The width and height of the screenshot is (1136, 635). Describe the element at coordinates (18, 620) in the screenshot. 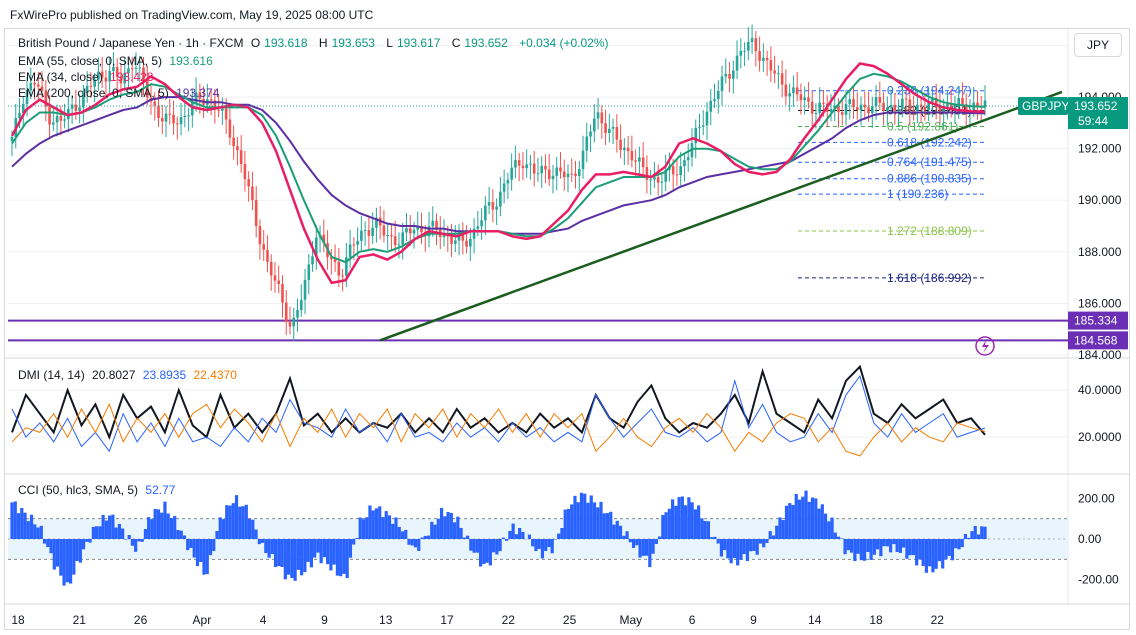

I see `time-tick-label: 18` at that location.